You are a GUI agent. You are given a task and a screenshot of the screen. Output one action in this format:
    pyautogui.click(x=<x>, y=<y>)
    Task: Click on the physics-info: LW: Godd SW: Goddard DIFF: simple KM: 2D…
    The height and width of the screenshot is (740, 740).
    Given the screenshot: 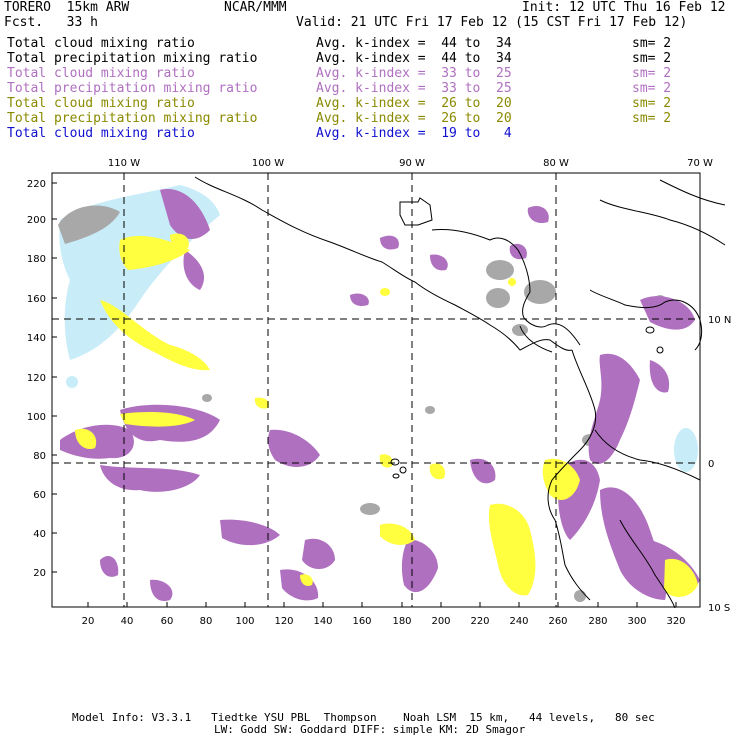 What is the action you would take?
    pyautogui.click(x=370, y=729)
    